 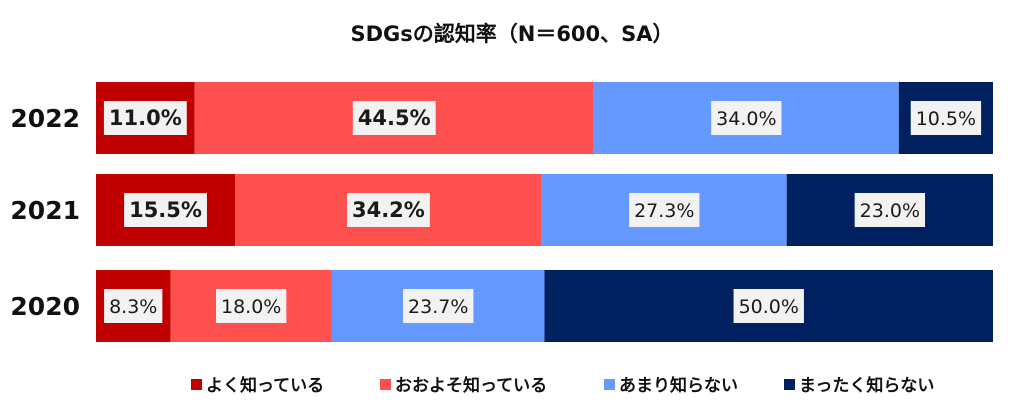 I want to click on data-label-2020-series-3: 50.0%, so click(x=769, y=307).